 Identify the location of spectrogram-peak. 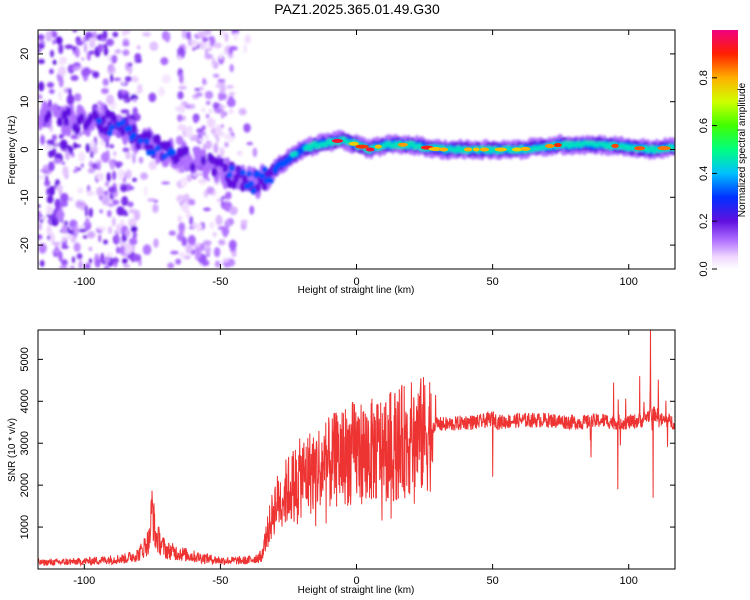
(484, 149).